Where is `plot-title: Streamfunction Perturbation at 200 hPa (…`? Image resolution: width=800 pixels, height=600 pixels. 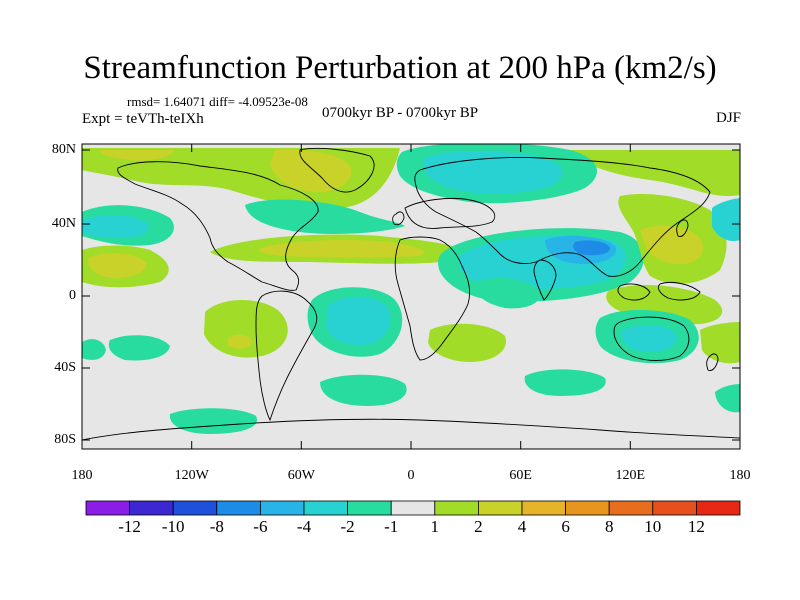
plot-title: Streamfunction Perturbation at 200 hPa (… is located at coordinates (400, 68).